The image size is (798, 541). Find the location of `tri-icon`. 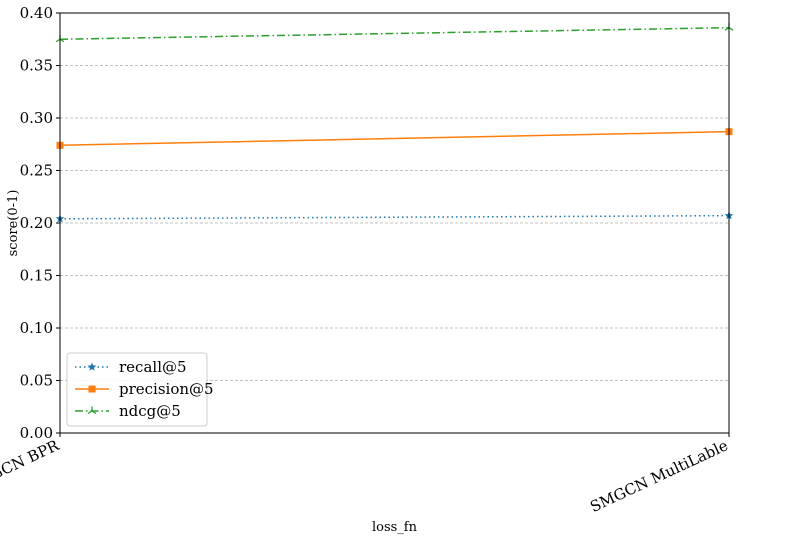

tri-icon is located at coordinates (92, 410).